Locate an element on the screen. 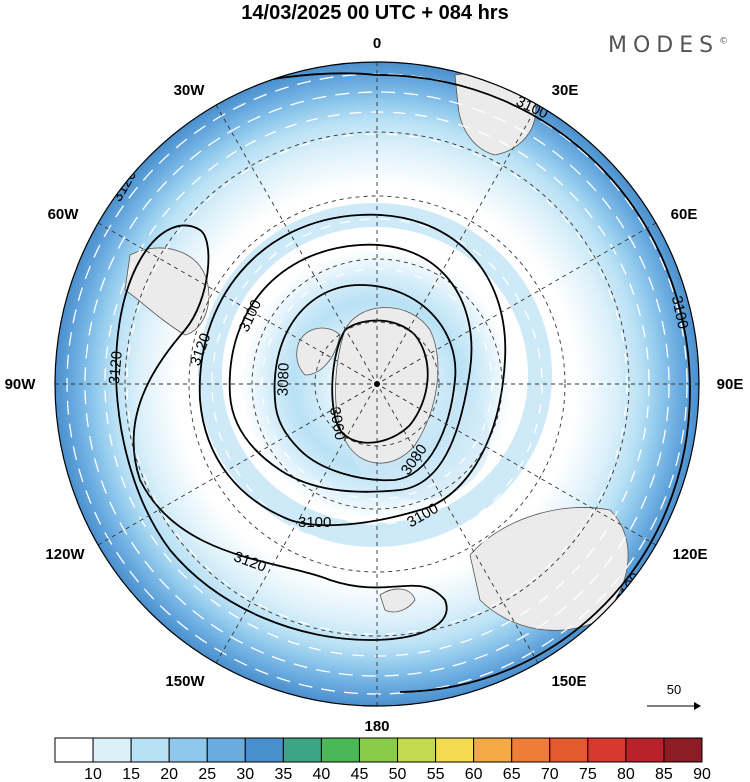  colorbar-tick-label: 15 is located at coordinates (131, 774).